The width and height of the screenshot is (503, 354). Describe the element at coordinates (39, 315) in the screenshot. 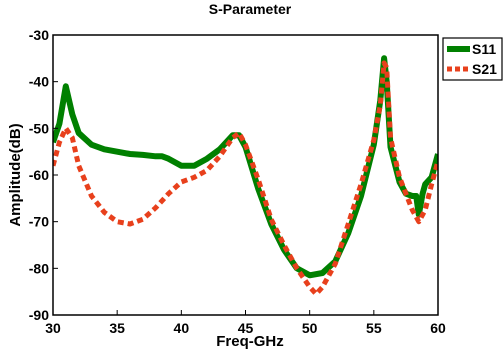

I see `y-tick-label: -90` at that location.